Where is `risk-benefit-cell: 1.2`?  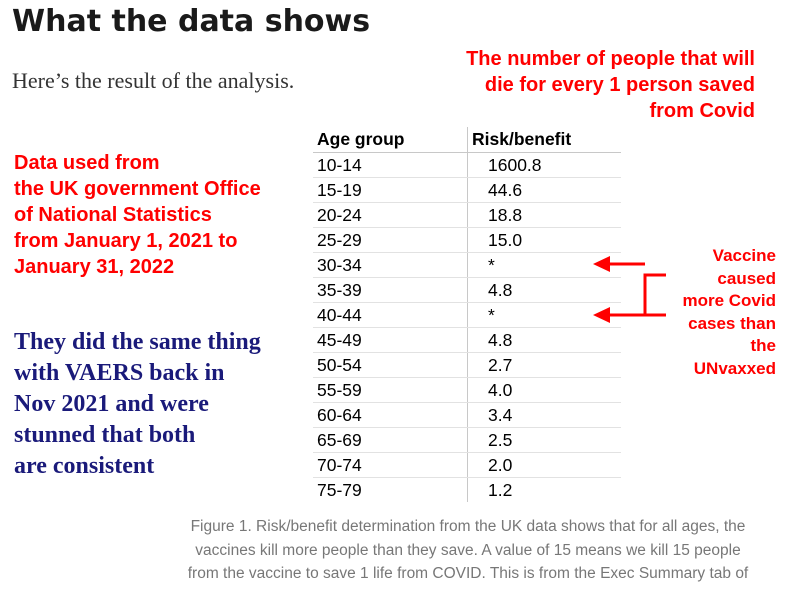
risk-benefit-cell: 1.2 is located at coordinates (500, 489).